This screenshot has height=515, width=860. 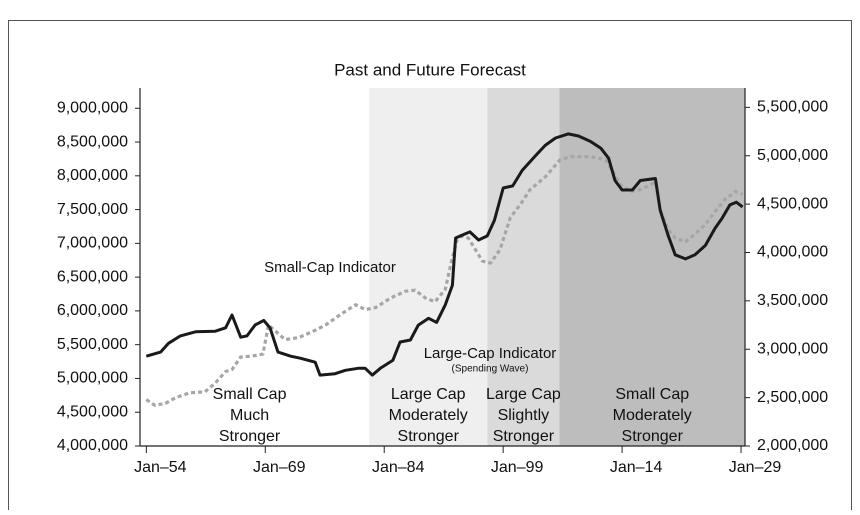 I want to click on annotation: Large-Cap Indicator, so click(x=490, y=353).